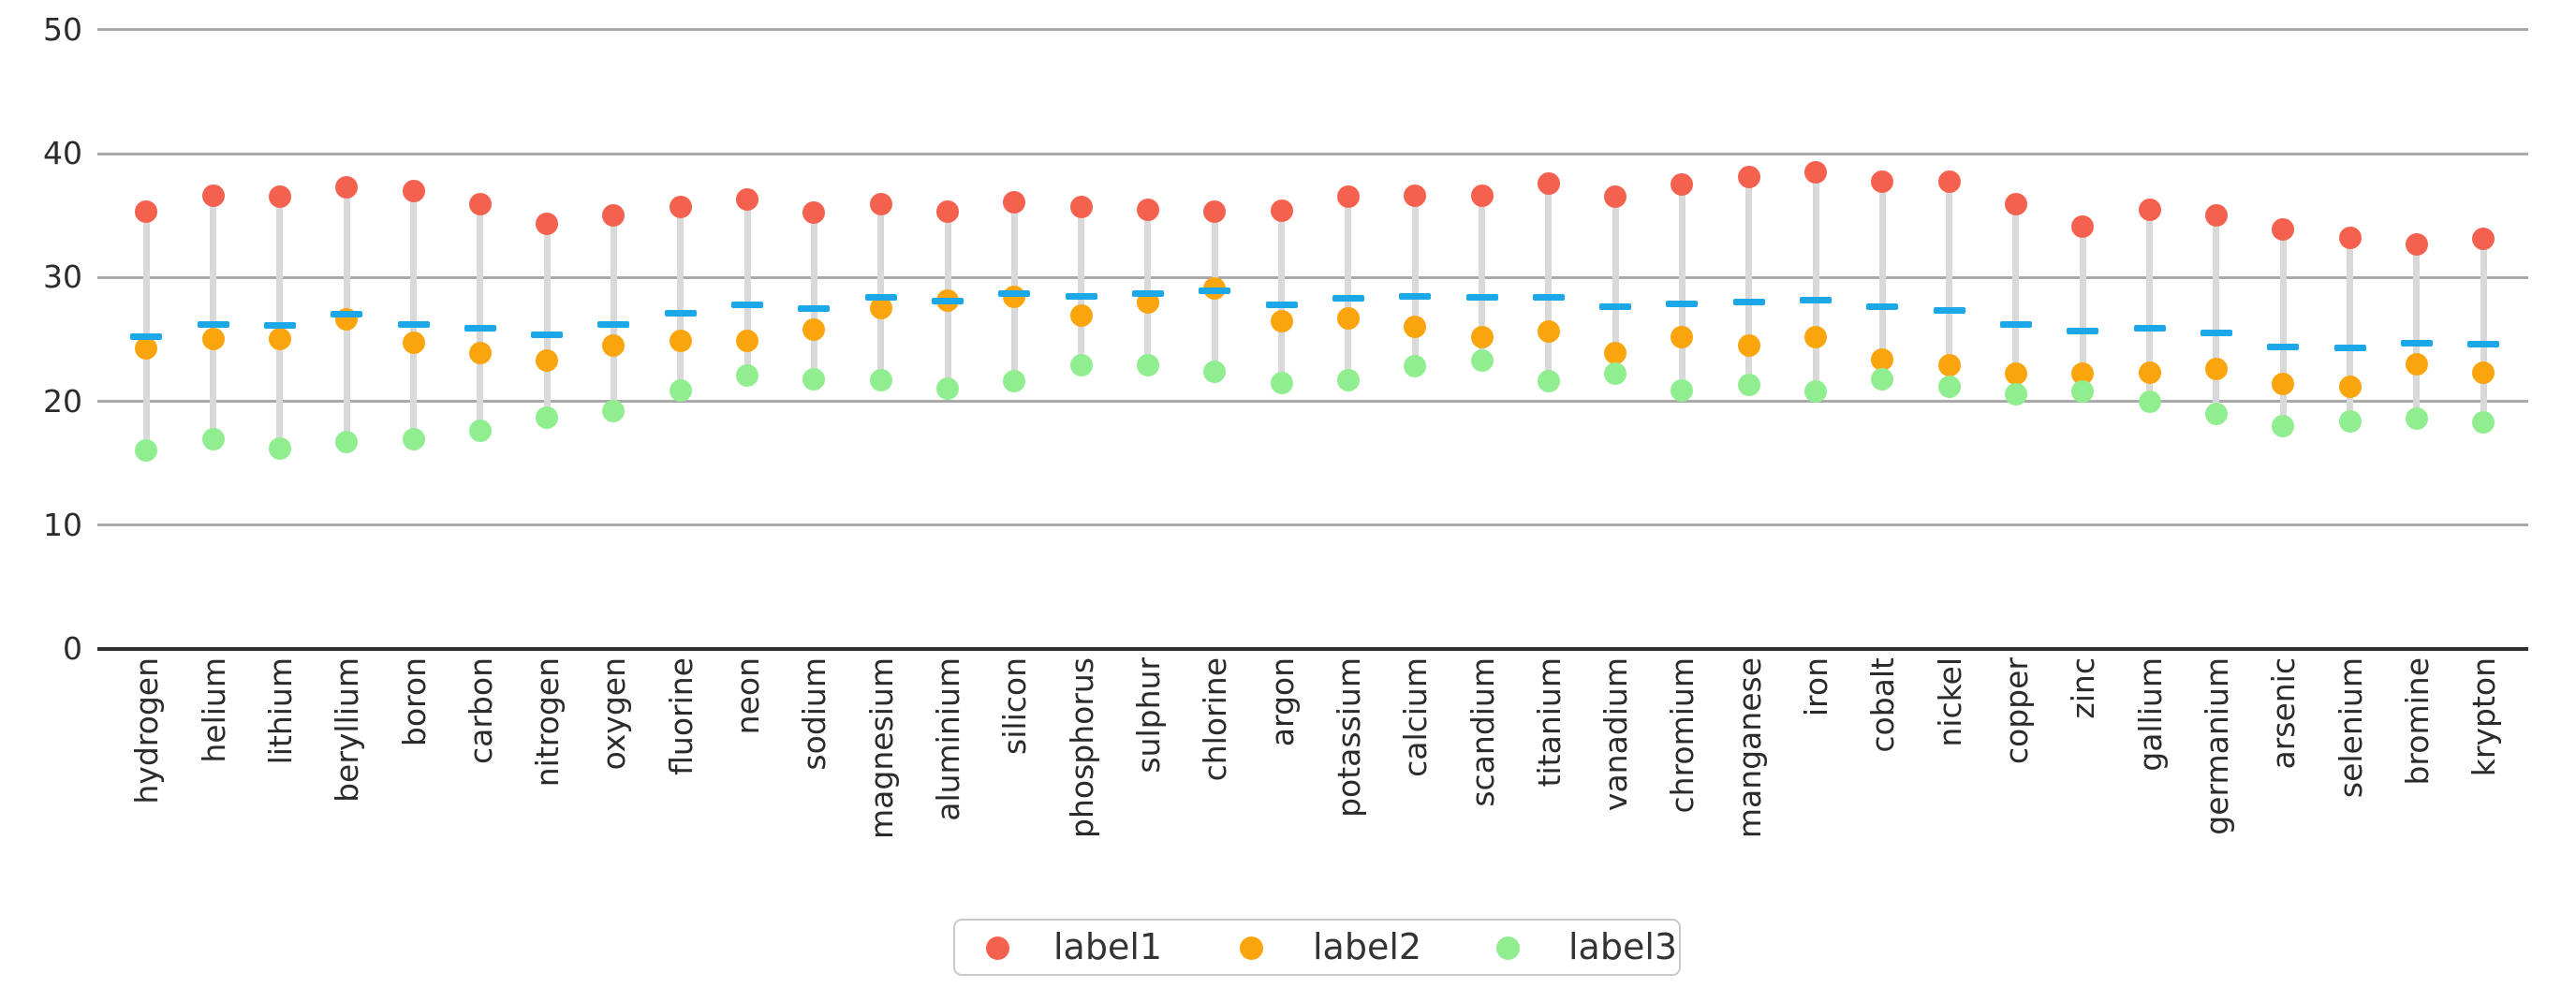 This screenshot has width=2576, height=988. Describe the element at coordinates (213, 710) in the screenshot. I see `x-tick-label: helium` at that location.